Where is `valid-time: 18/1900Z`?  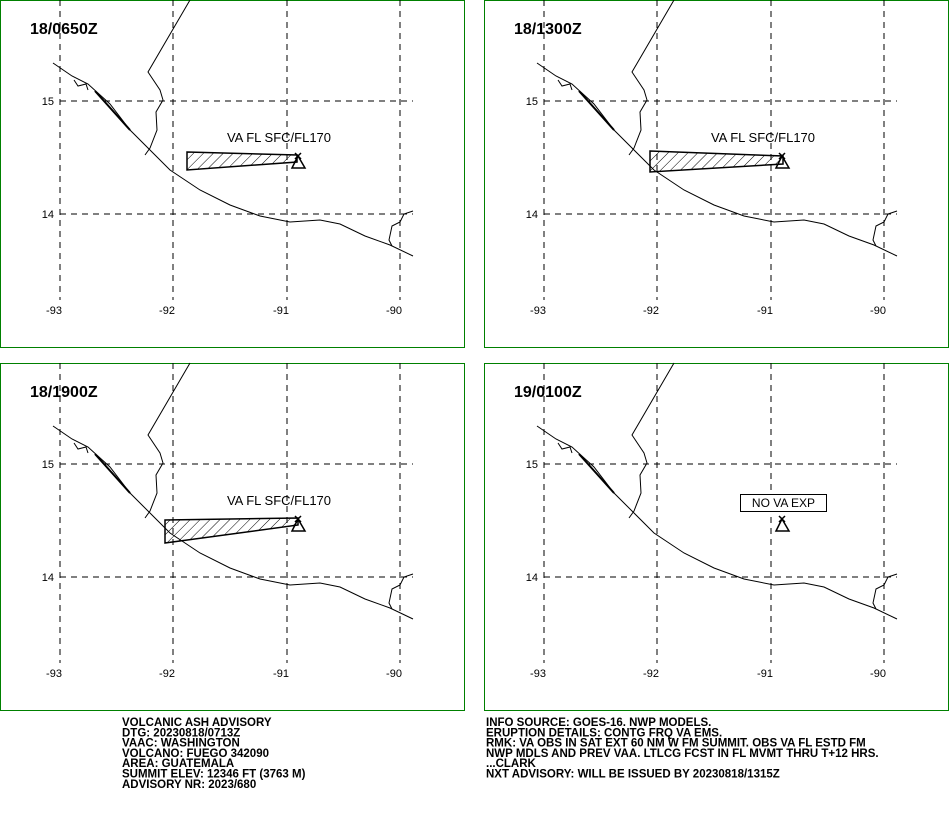
valid-time: 18/1900Z is located at coordinates (64, 392).